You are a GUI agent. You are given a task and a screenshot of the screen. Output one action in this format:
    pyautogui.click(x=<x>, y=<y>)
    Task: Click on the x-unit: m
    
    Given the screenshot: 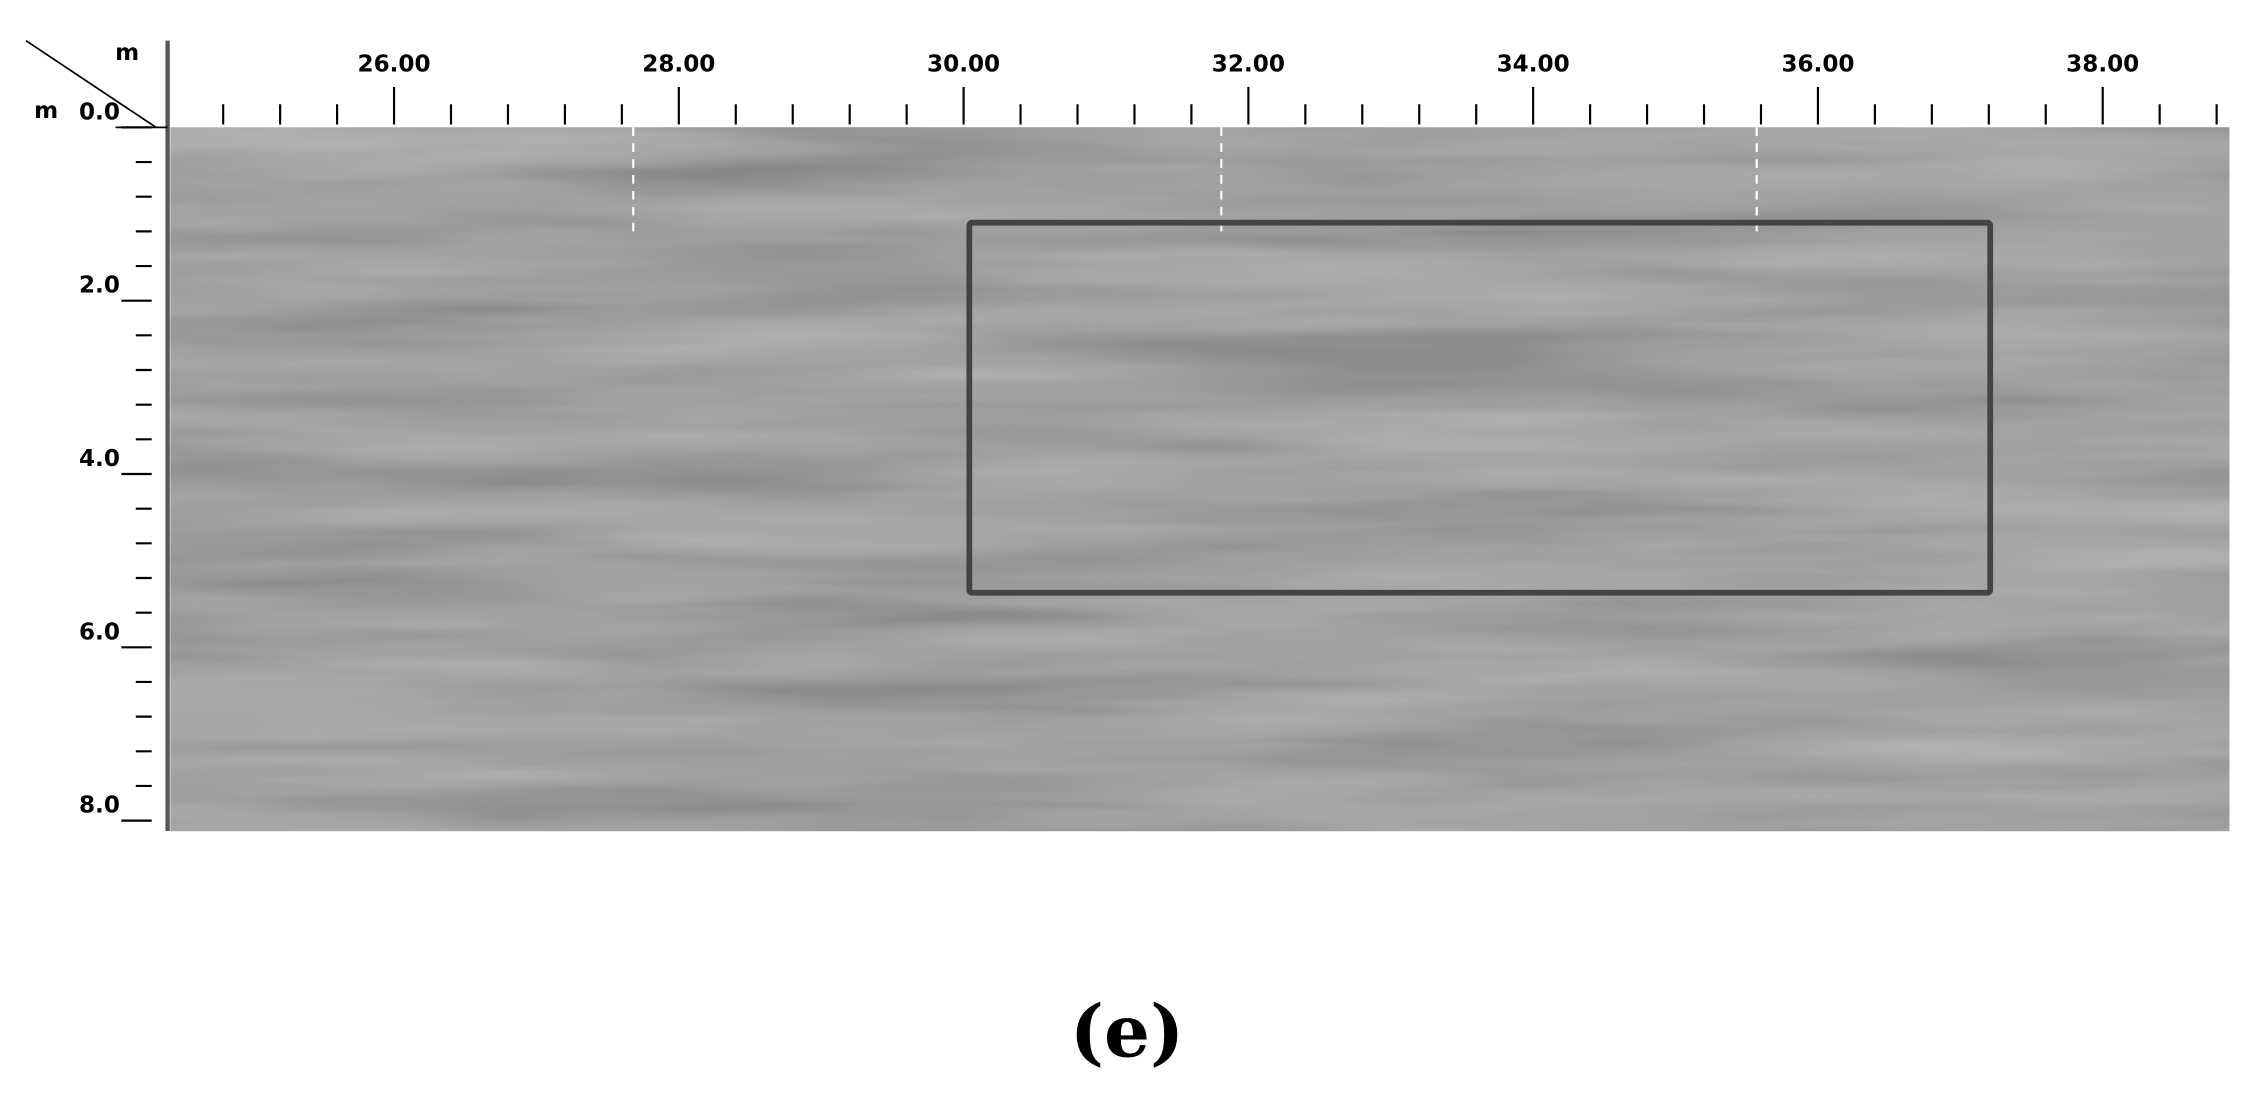 What is the action you would take?
    pyautogui.click(x=127, y=53)
    